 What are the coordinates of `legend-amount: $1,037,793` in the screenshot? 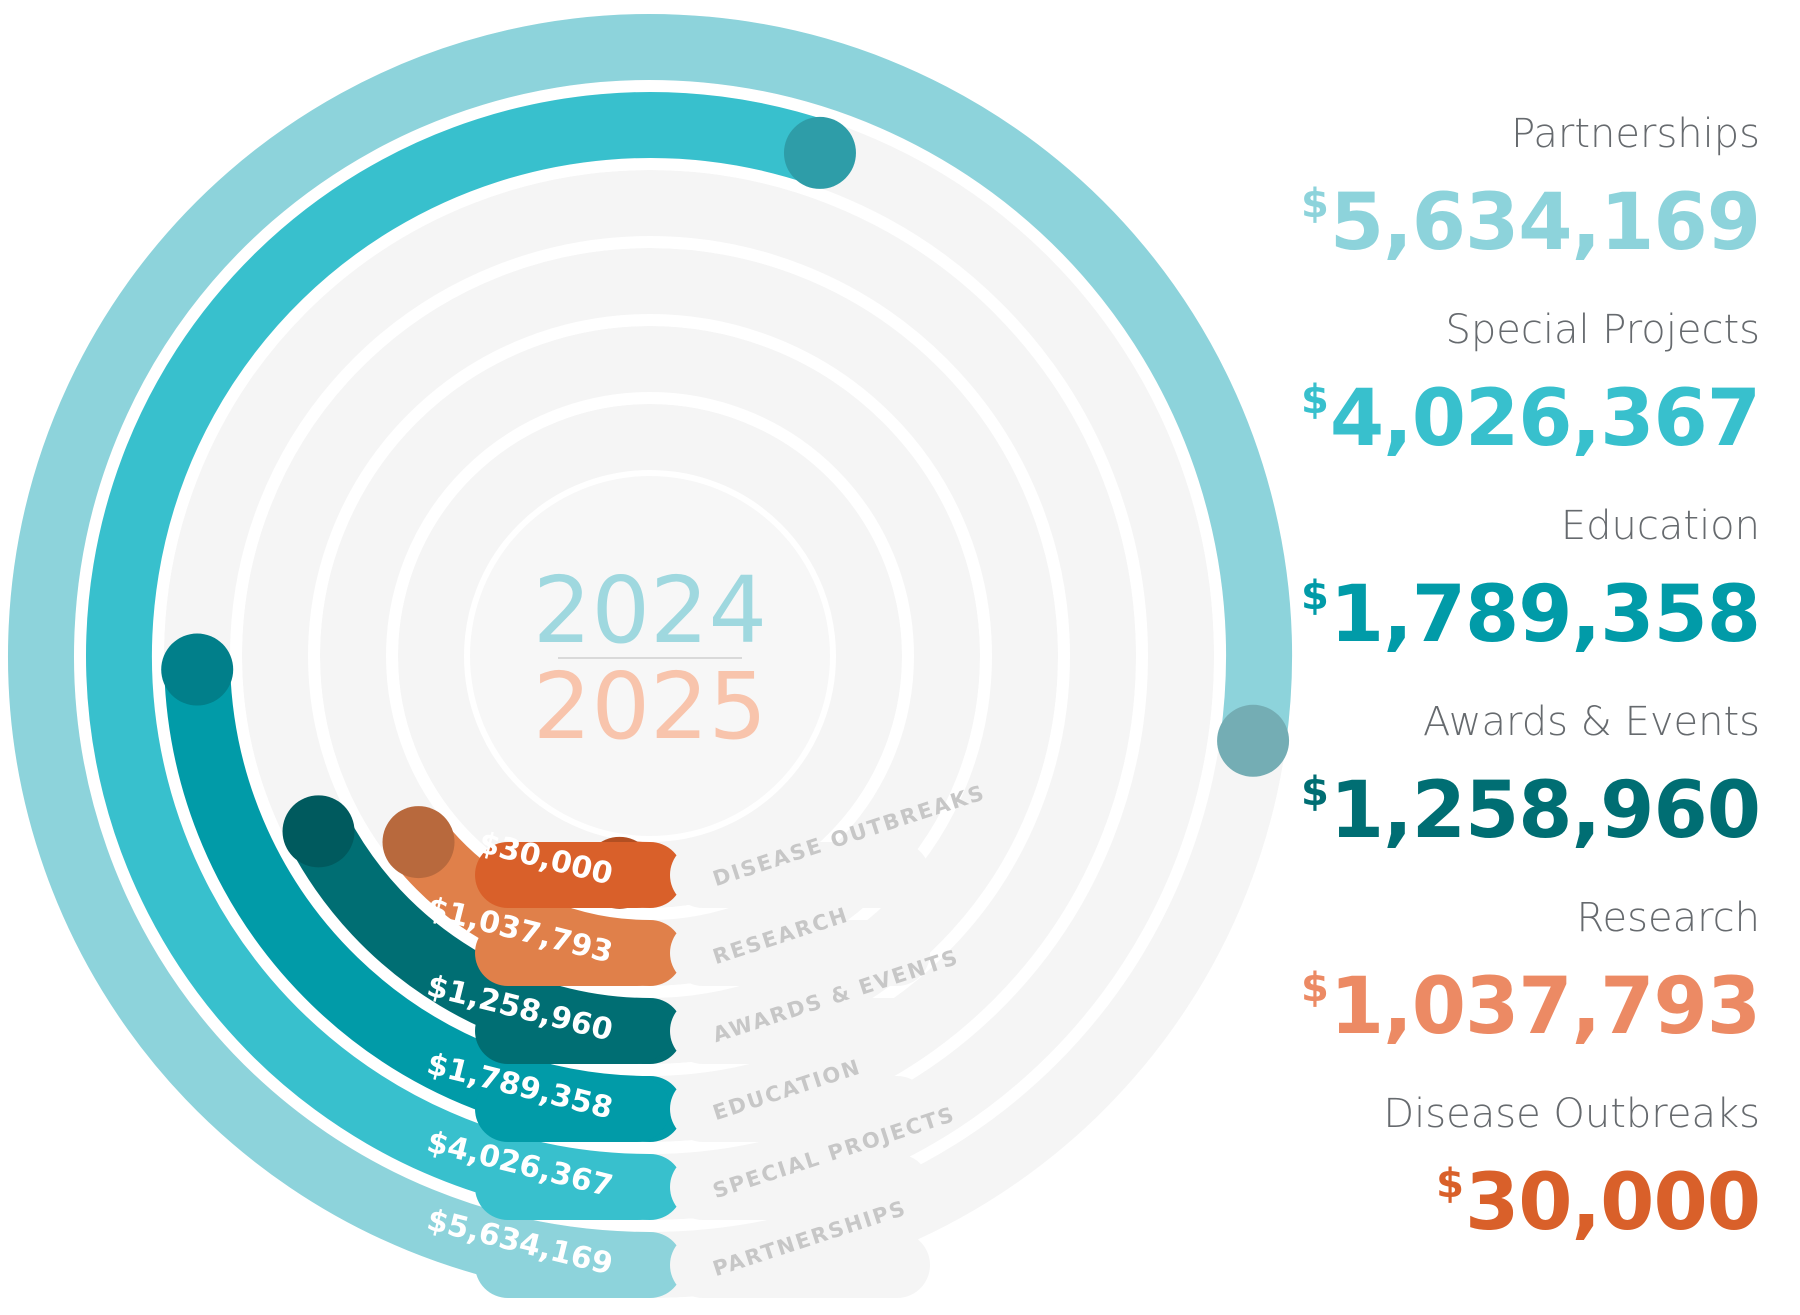 It's located at (1530, 997).